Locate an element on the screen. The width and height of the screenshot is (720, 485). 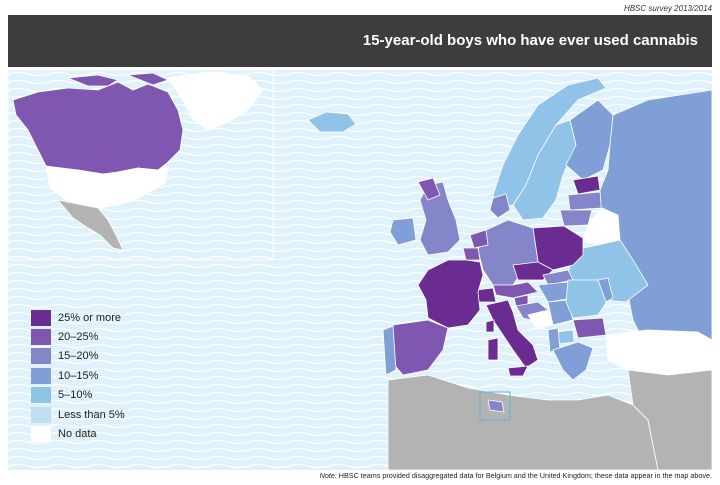
region-greenland is located at coordinates (215, 101).